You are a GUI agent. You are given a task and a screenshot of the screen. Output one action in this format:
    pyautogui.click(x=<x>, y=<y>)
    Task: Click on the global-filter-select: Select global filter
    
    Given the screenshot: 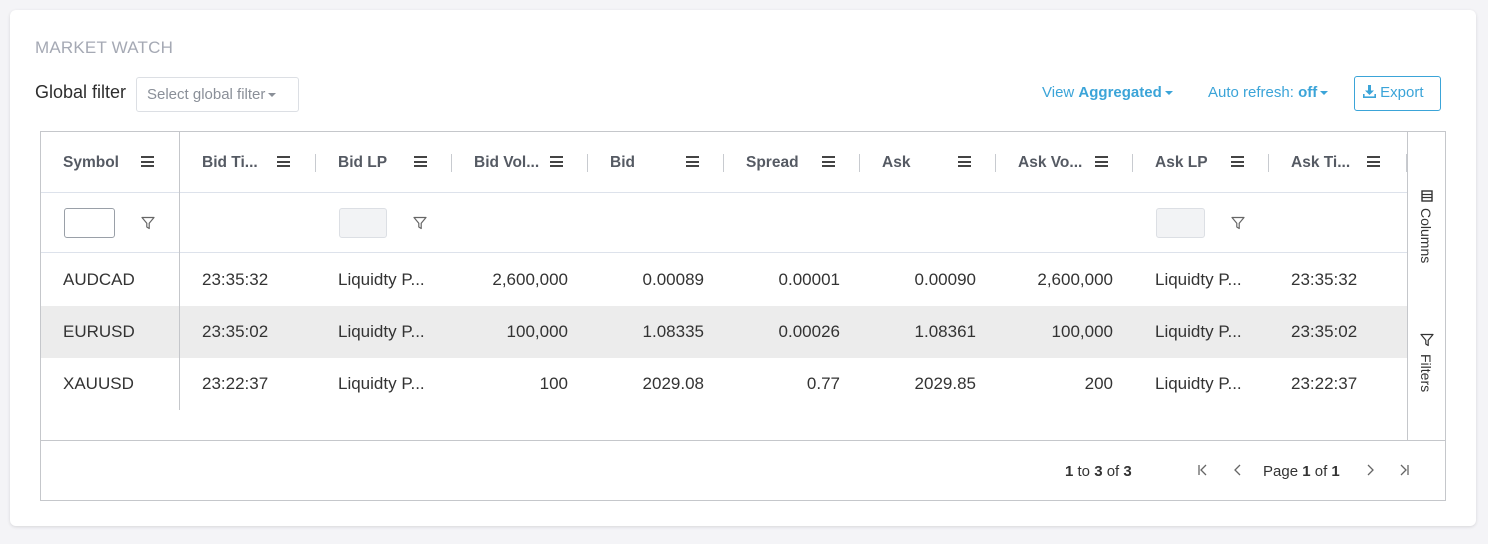 What is the action you would take?
    pyautogui.click(x=217, y=94)
    